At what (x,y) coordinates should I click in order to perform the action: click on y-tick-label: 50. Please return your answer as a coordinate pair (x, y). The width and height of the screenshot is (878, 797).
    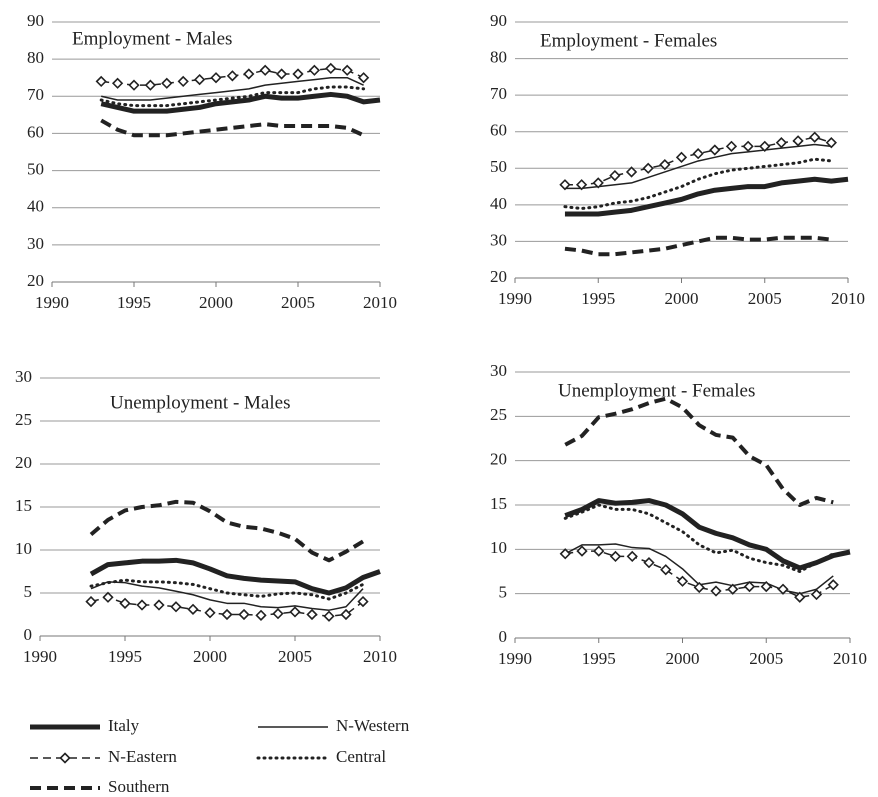
    Looking at the image, I should click on (35, 168).